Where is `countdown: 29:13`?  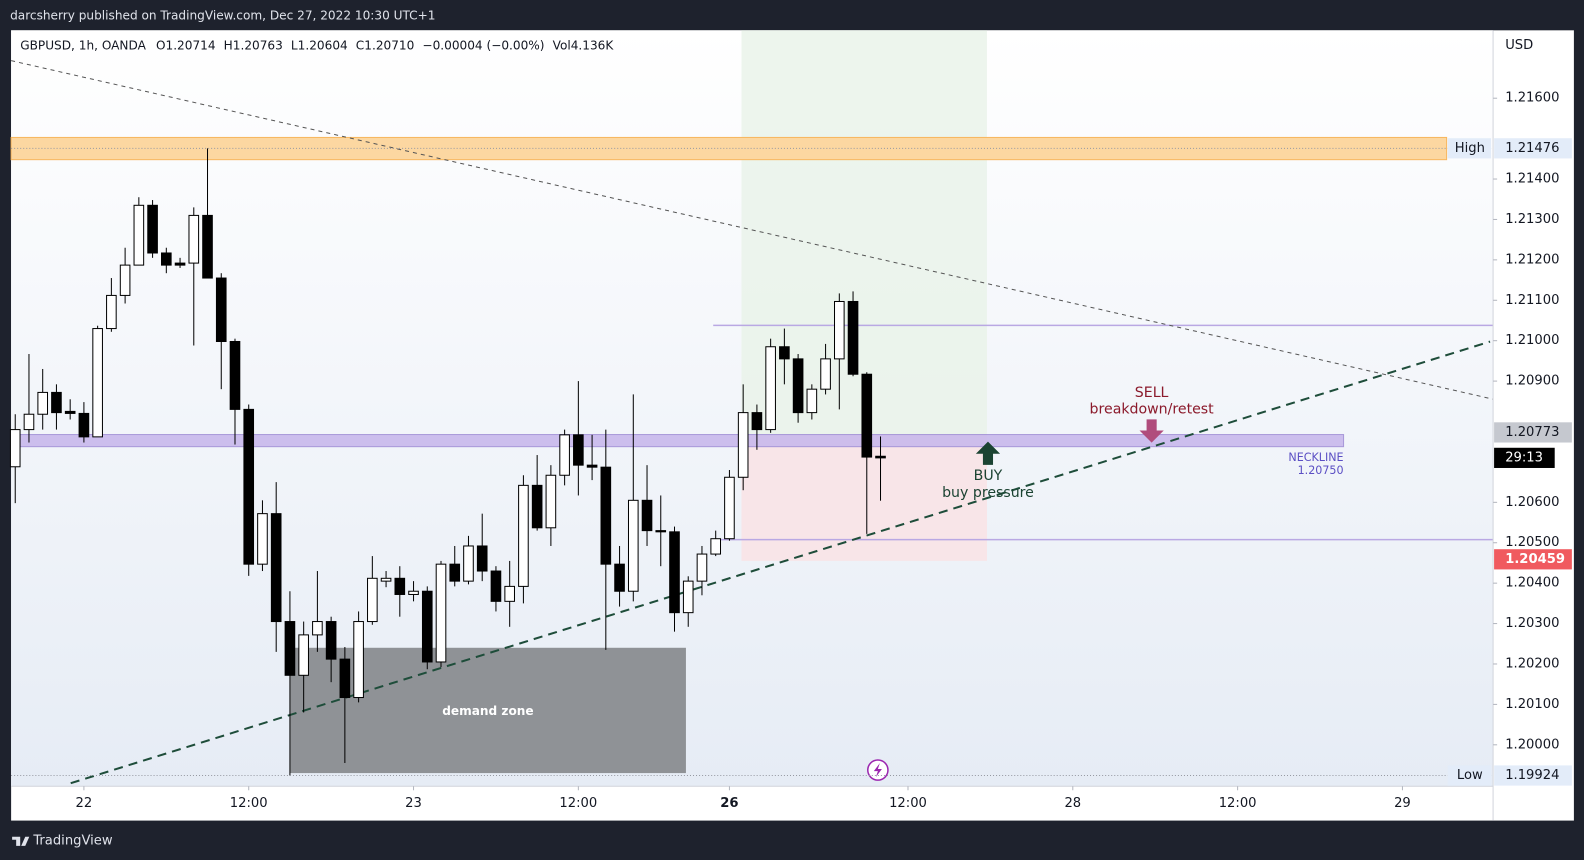
countdown: 29:13 is located at coordinates (1524, 457).